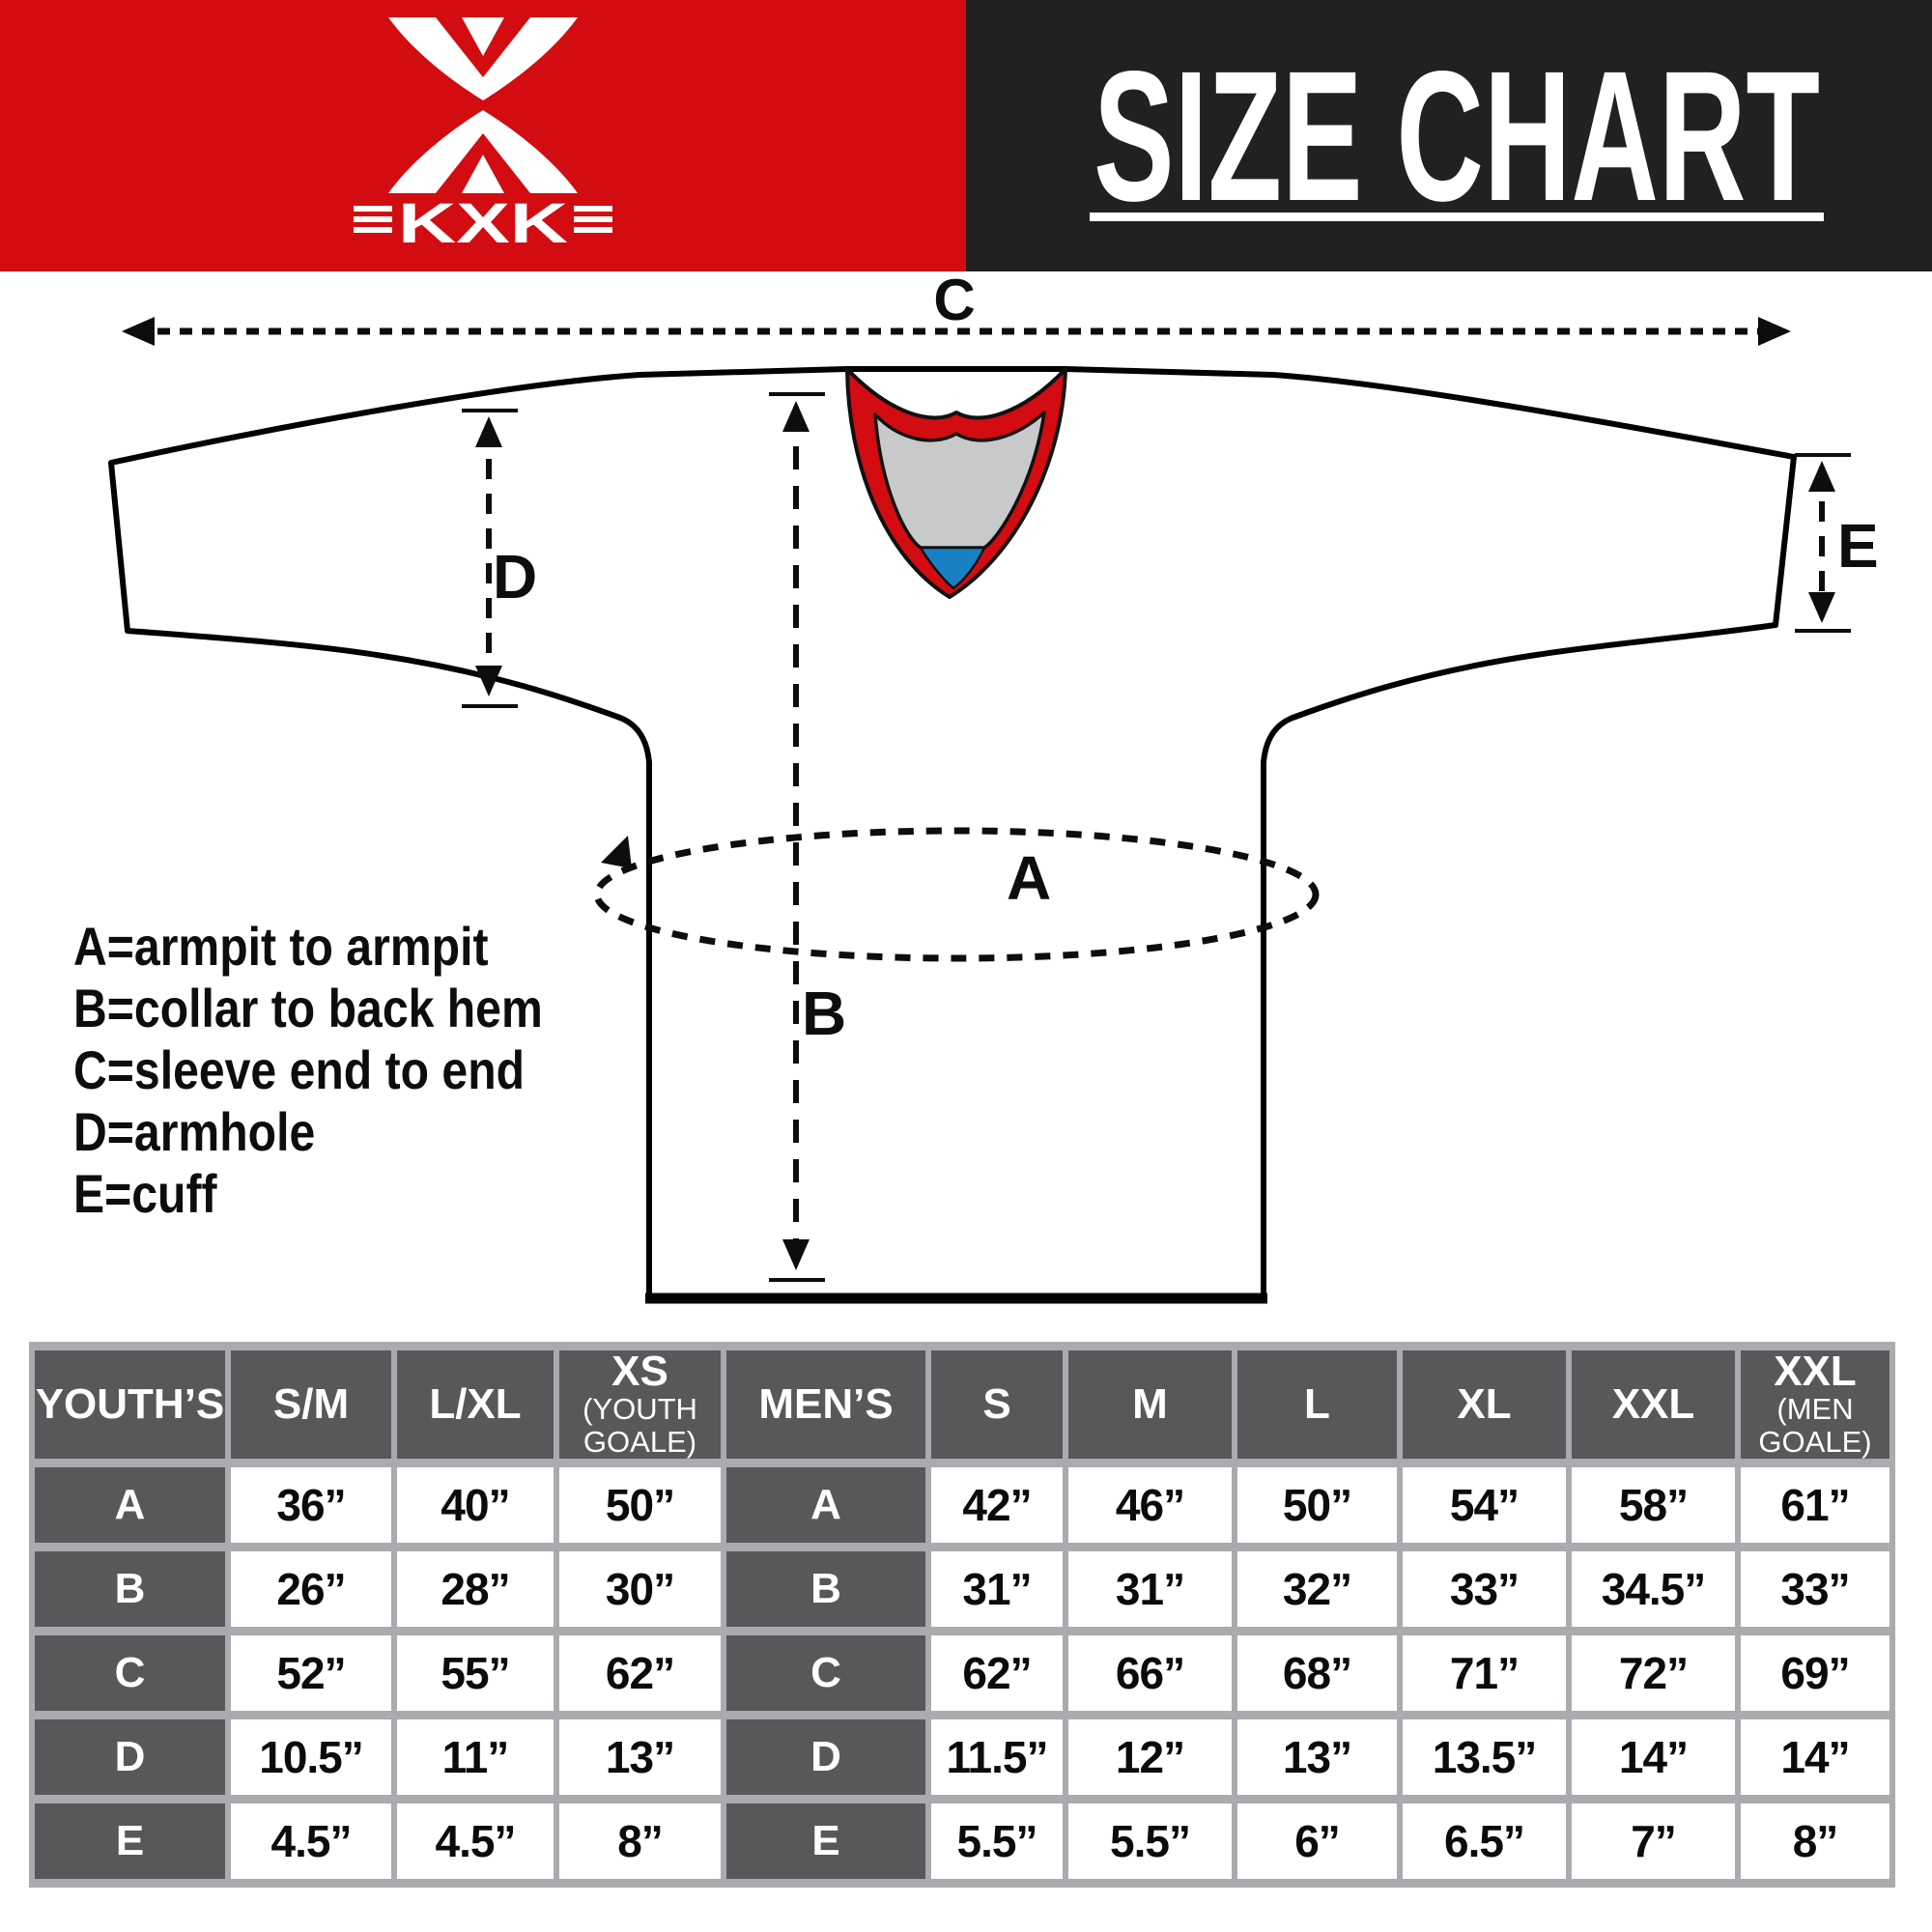 This screenshot has width=1932, height=1932. What do you see at coordinates (1029, 878) in the screenshot?
I see `measure-a-label: A` at bounding box center [1029, 878].